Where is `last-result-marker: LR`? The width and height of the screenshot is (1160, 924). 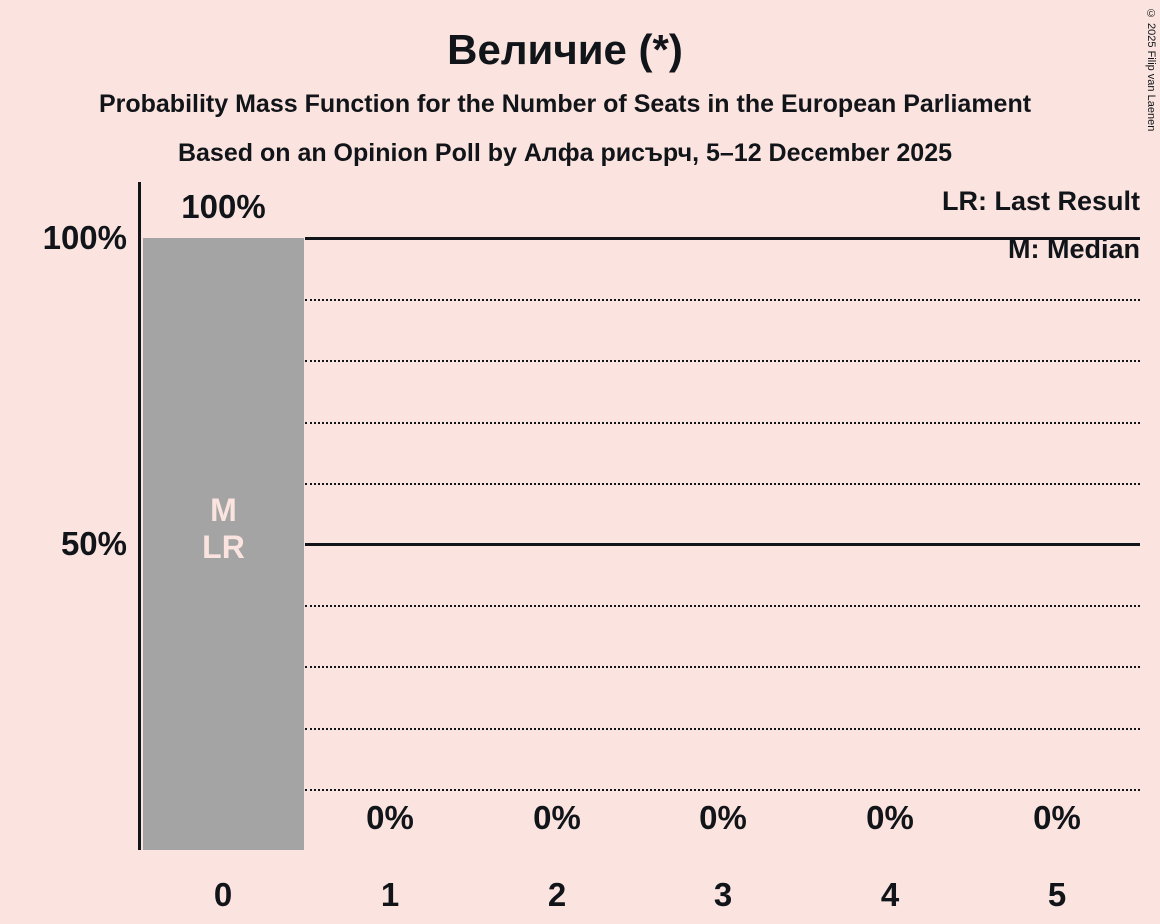
last-result-marker: LR is located at coordinates (223, 547).